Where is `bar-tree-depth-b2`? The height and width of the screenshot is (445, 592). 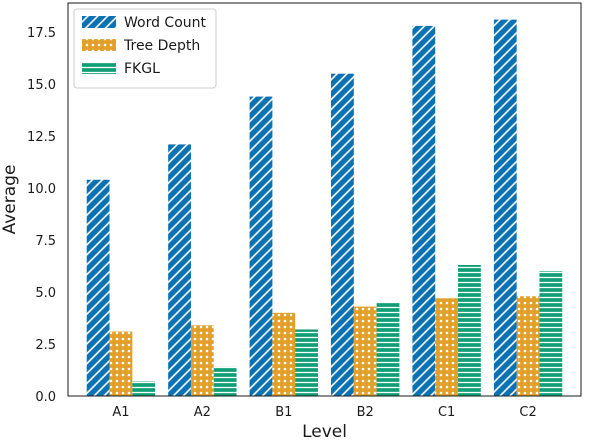 bar-tree-depth-b2 is located at coordinates (365, 351).